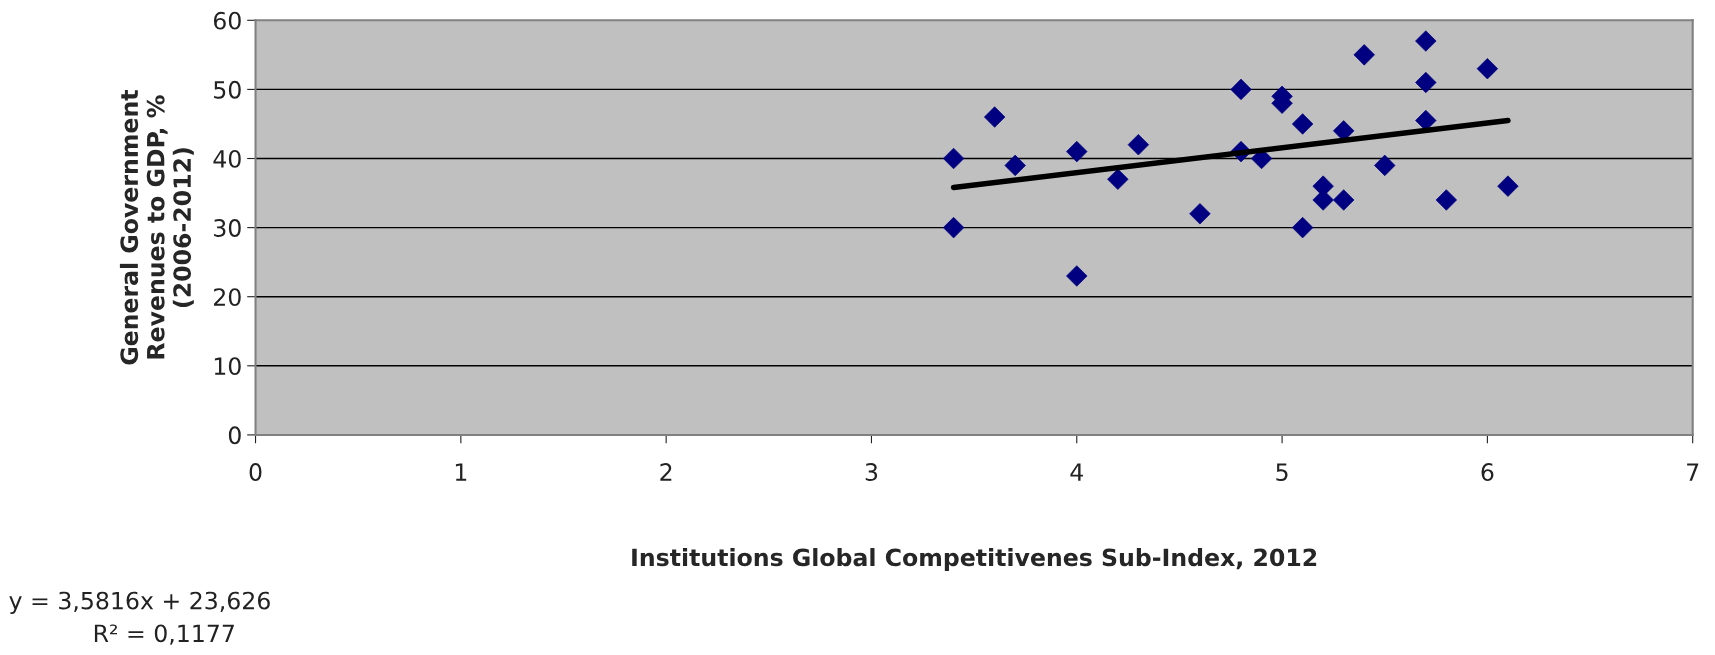 Image resolution: width=1715 pixels, height=655 pixels. What do you see at coordinates (227, 158) in the screenshot?
I see `y-tick-label: 40` at bounding box center [227, 158].